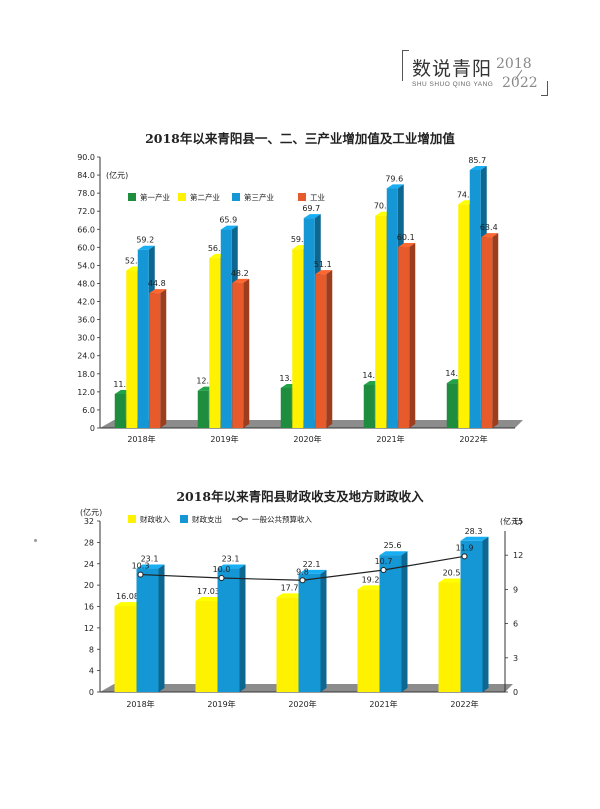 This screenshot has height=809, width=600. I want to click on chart1-x-tick-label: 2022年, so click(473, 439).